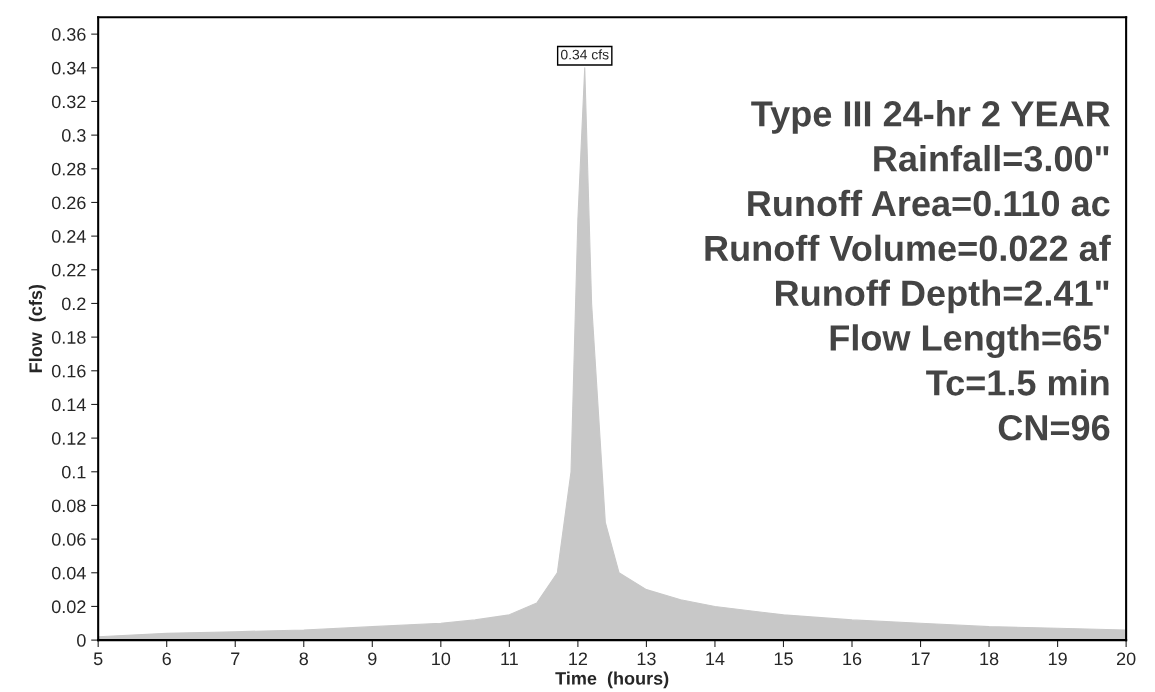 The width and height of the screenshot is (1155, 692). I want to click on y-tick-label: 0.16, so click(68, 371).